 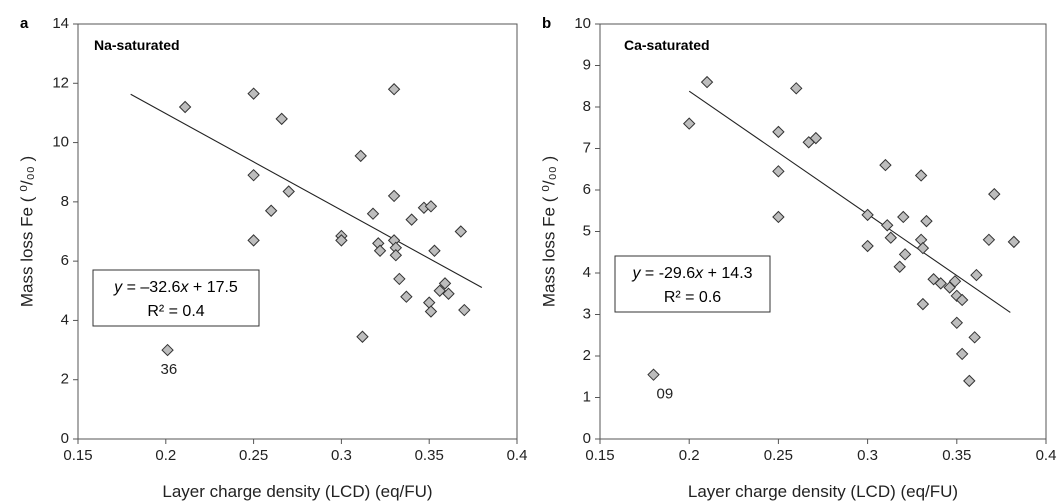 I want to click on y-tick-label: 0, so click(x=587, y=438).